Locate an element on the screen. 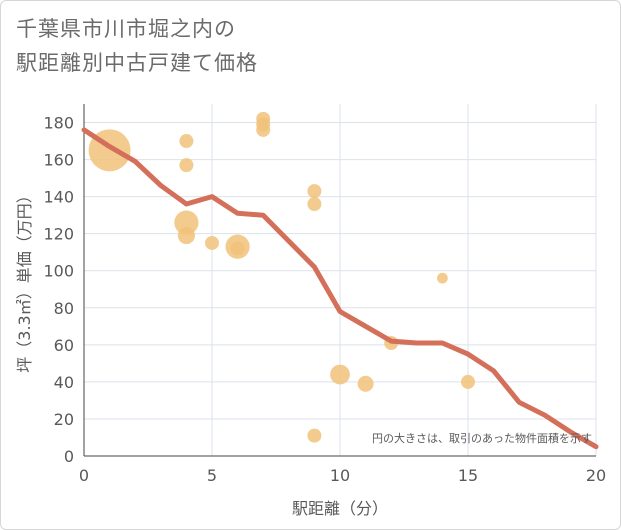  chart-title: 千葉県市川市堀之内の 駅距離別中古戸建て価格 is located at coordinates (137, 46).